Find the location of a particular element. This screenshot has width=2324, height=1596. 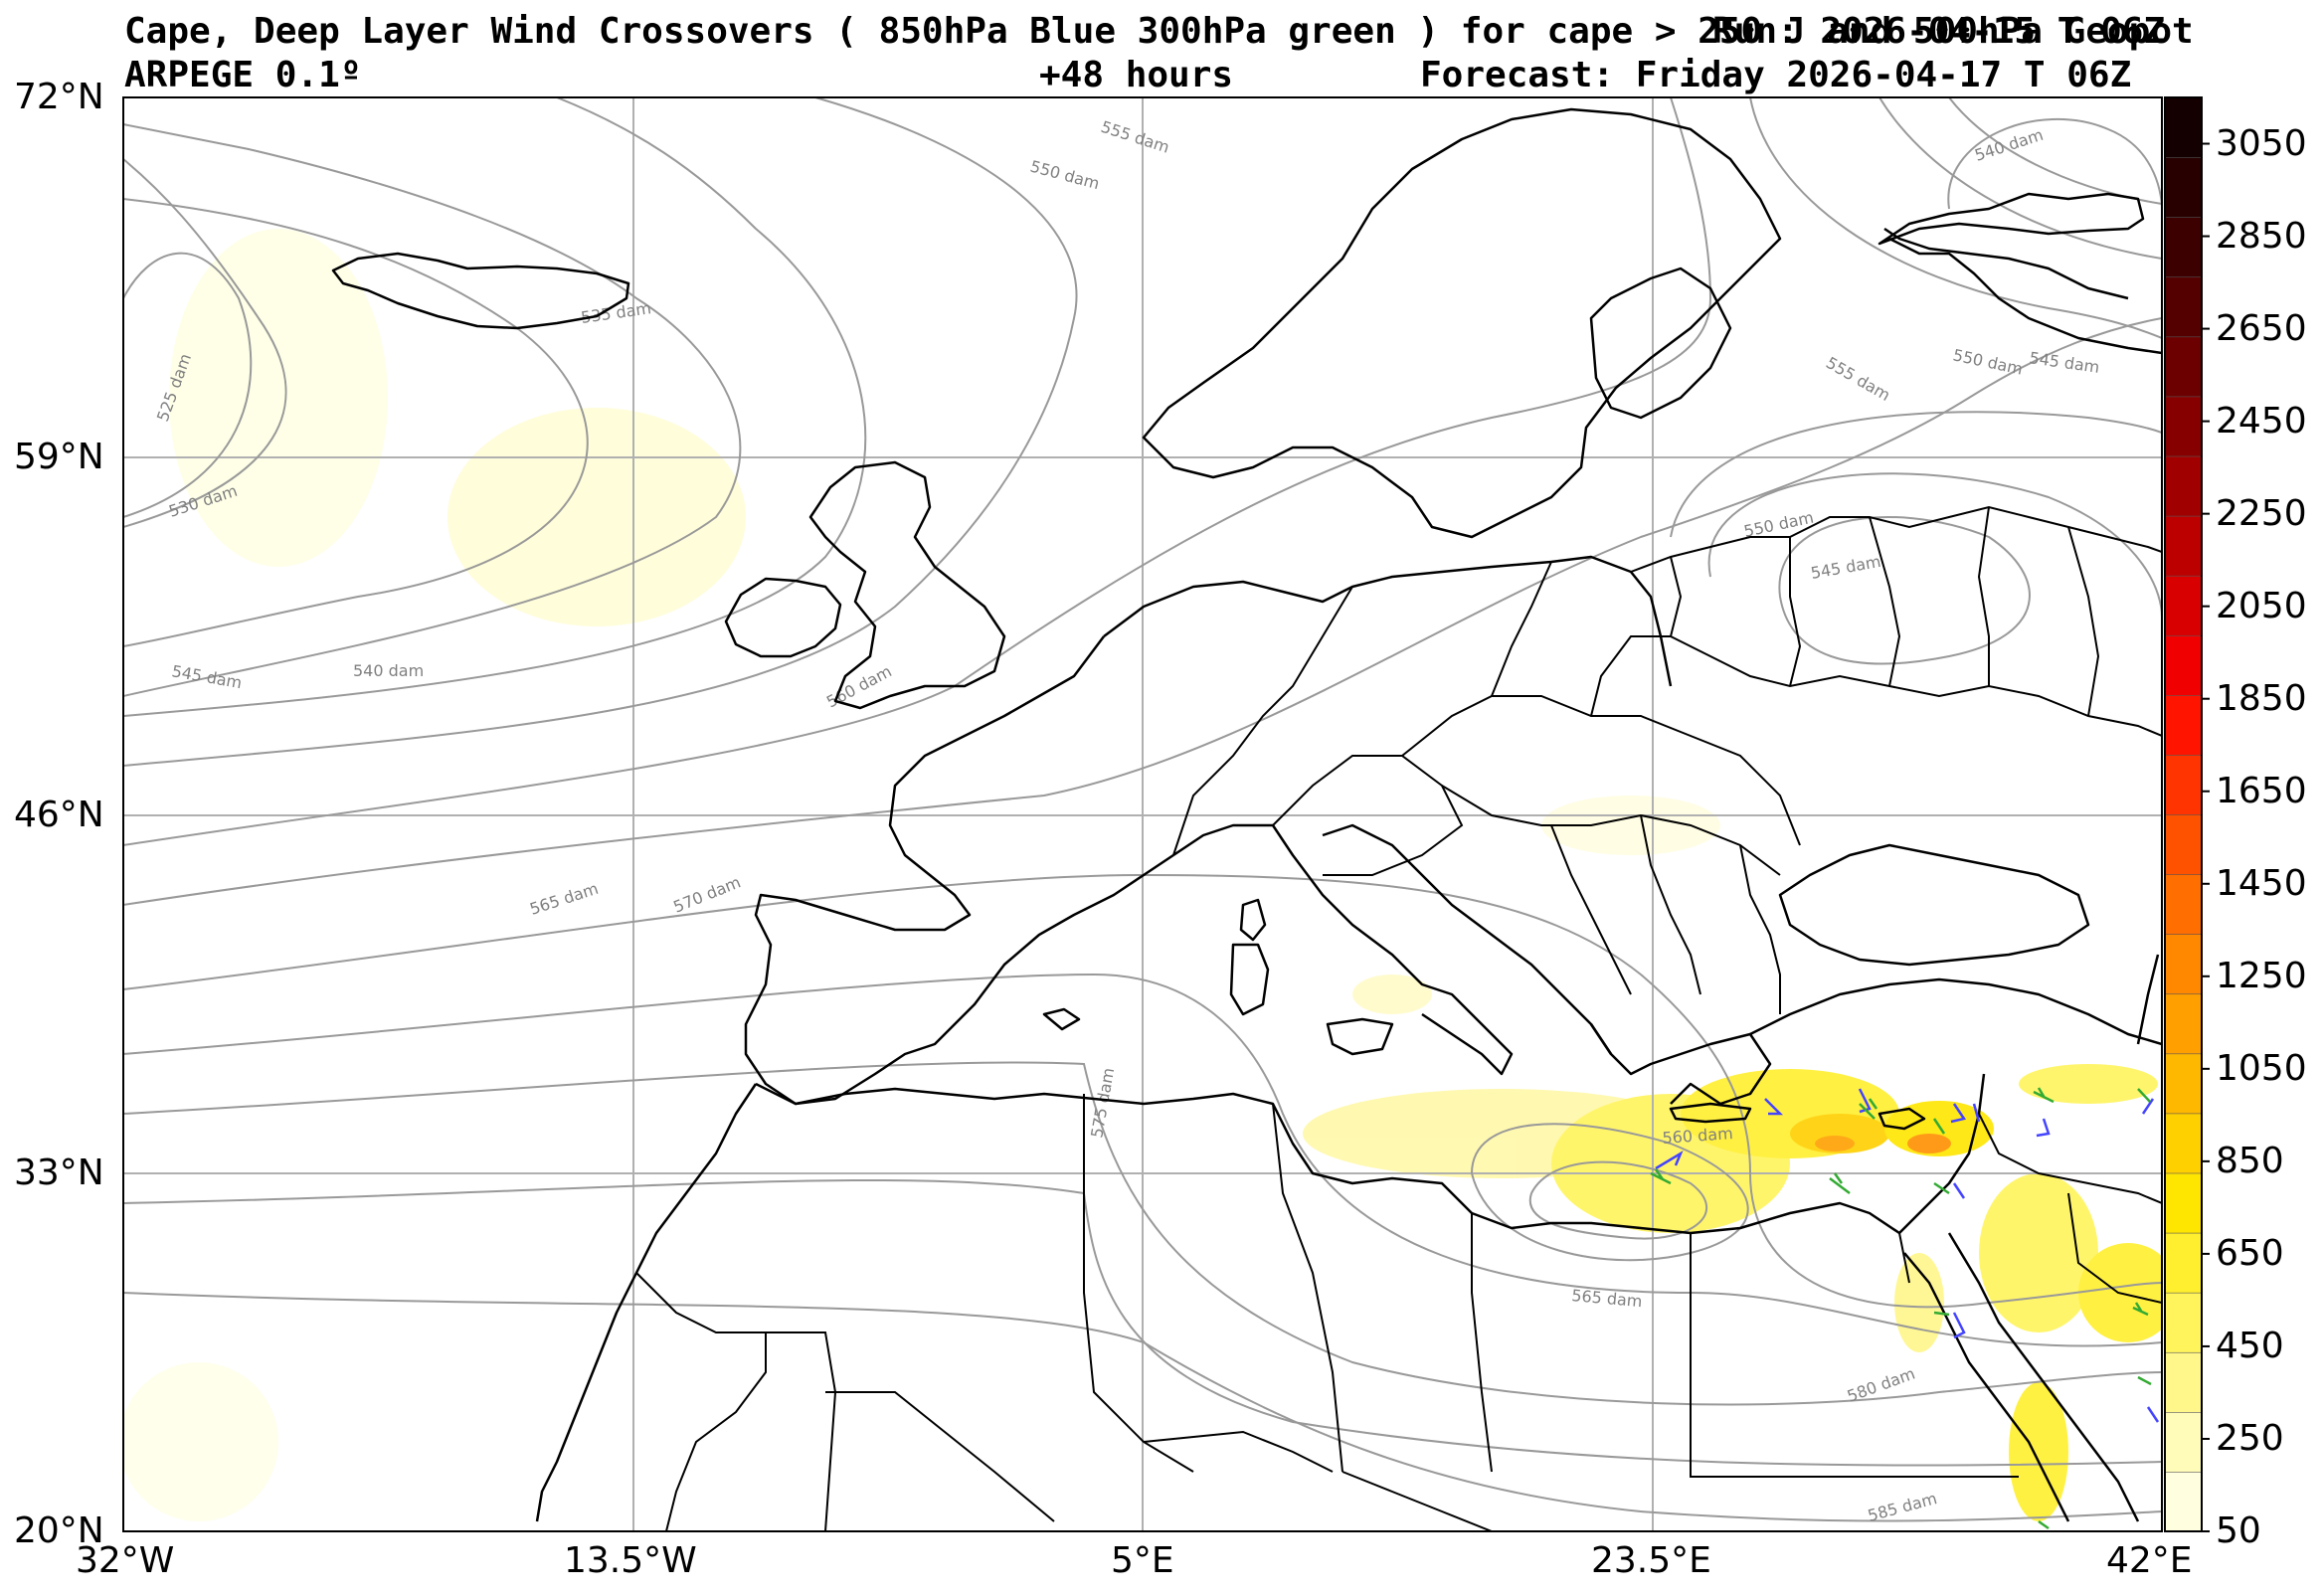

ireland-coast is located at coordinates (783, 618).